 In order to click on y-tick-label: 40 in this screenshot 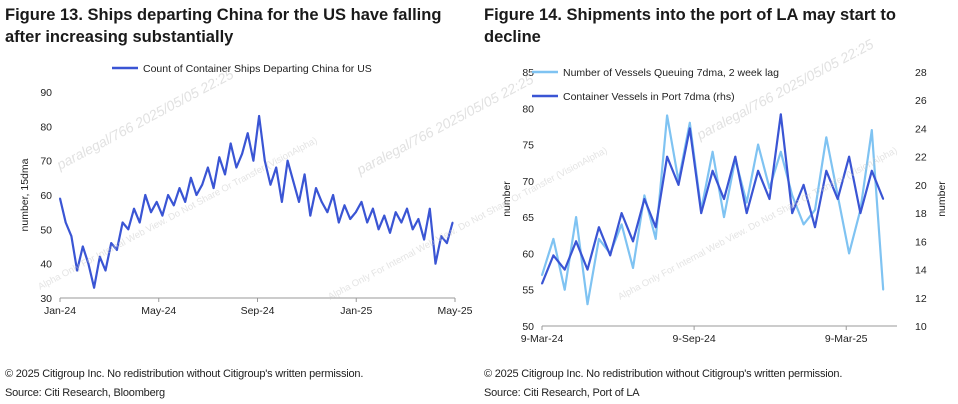, I will do `click(46, 265)`.